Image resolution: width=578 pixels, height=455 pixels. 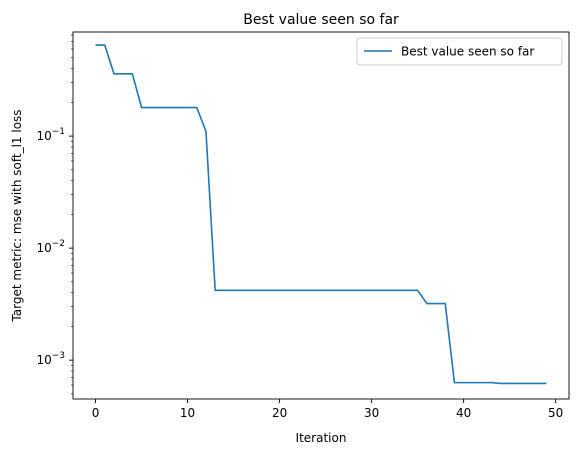 I want to click on x-axis: 0 10 20 30 40 50, so click(x=327, y=409).